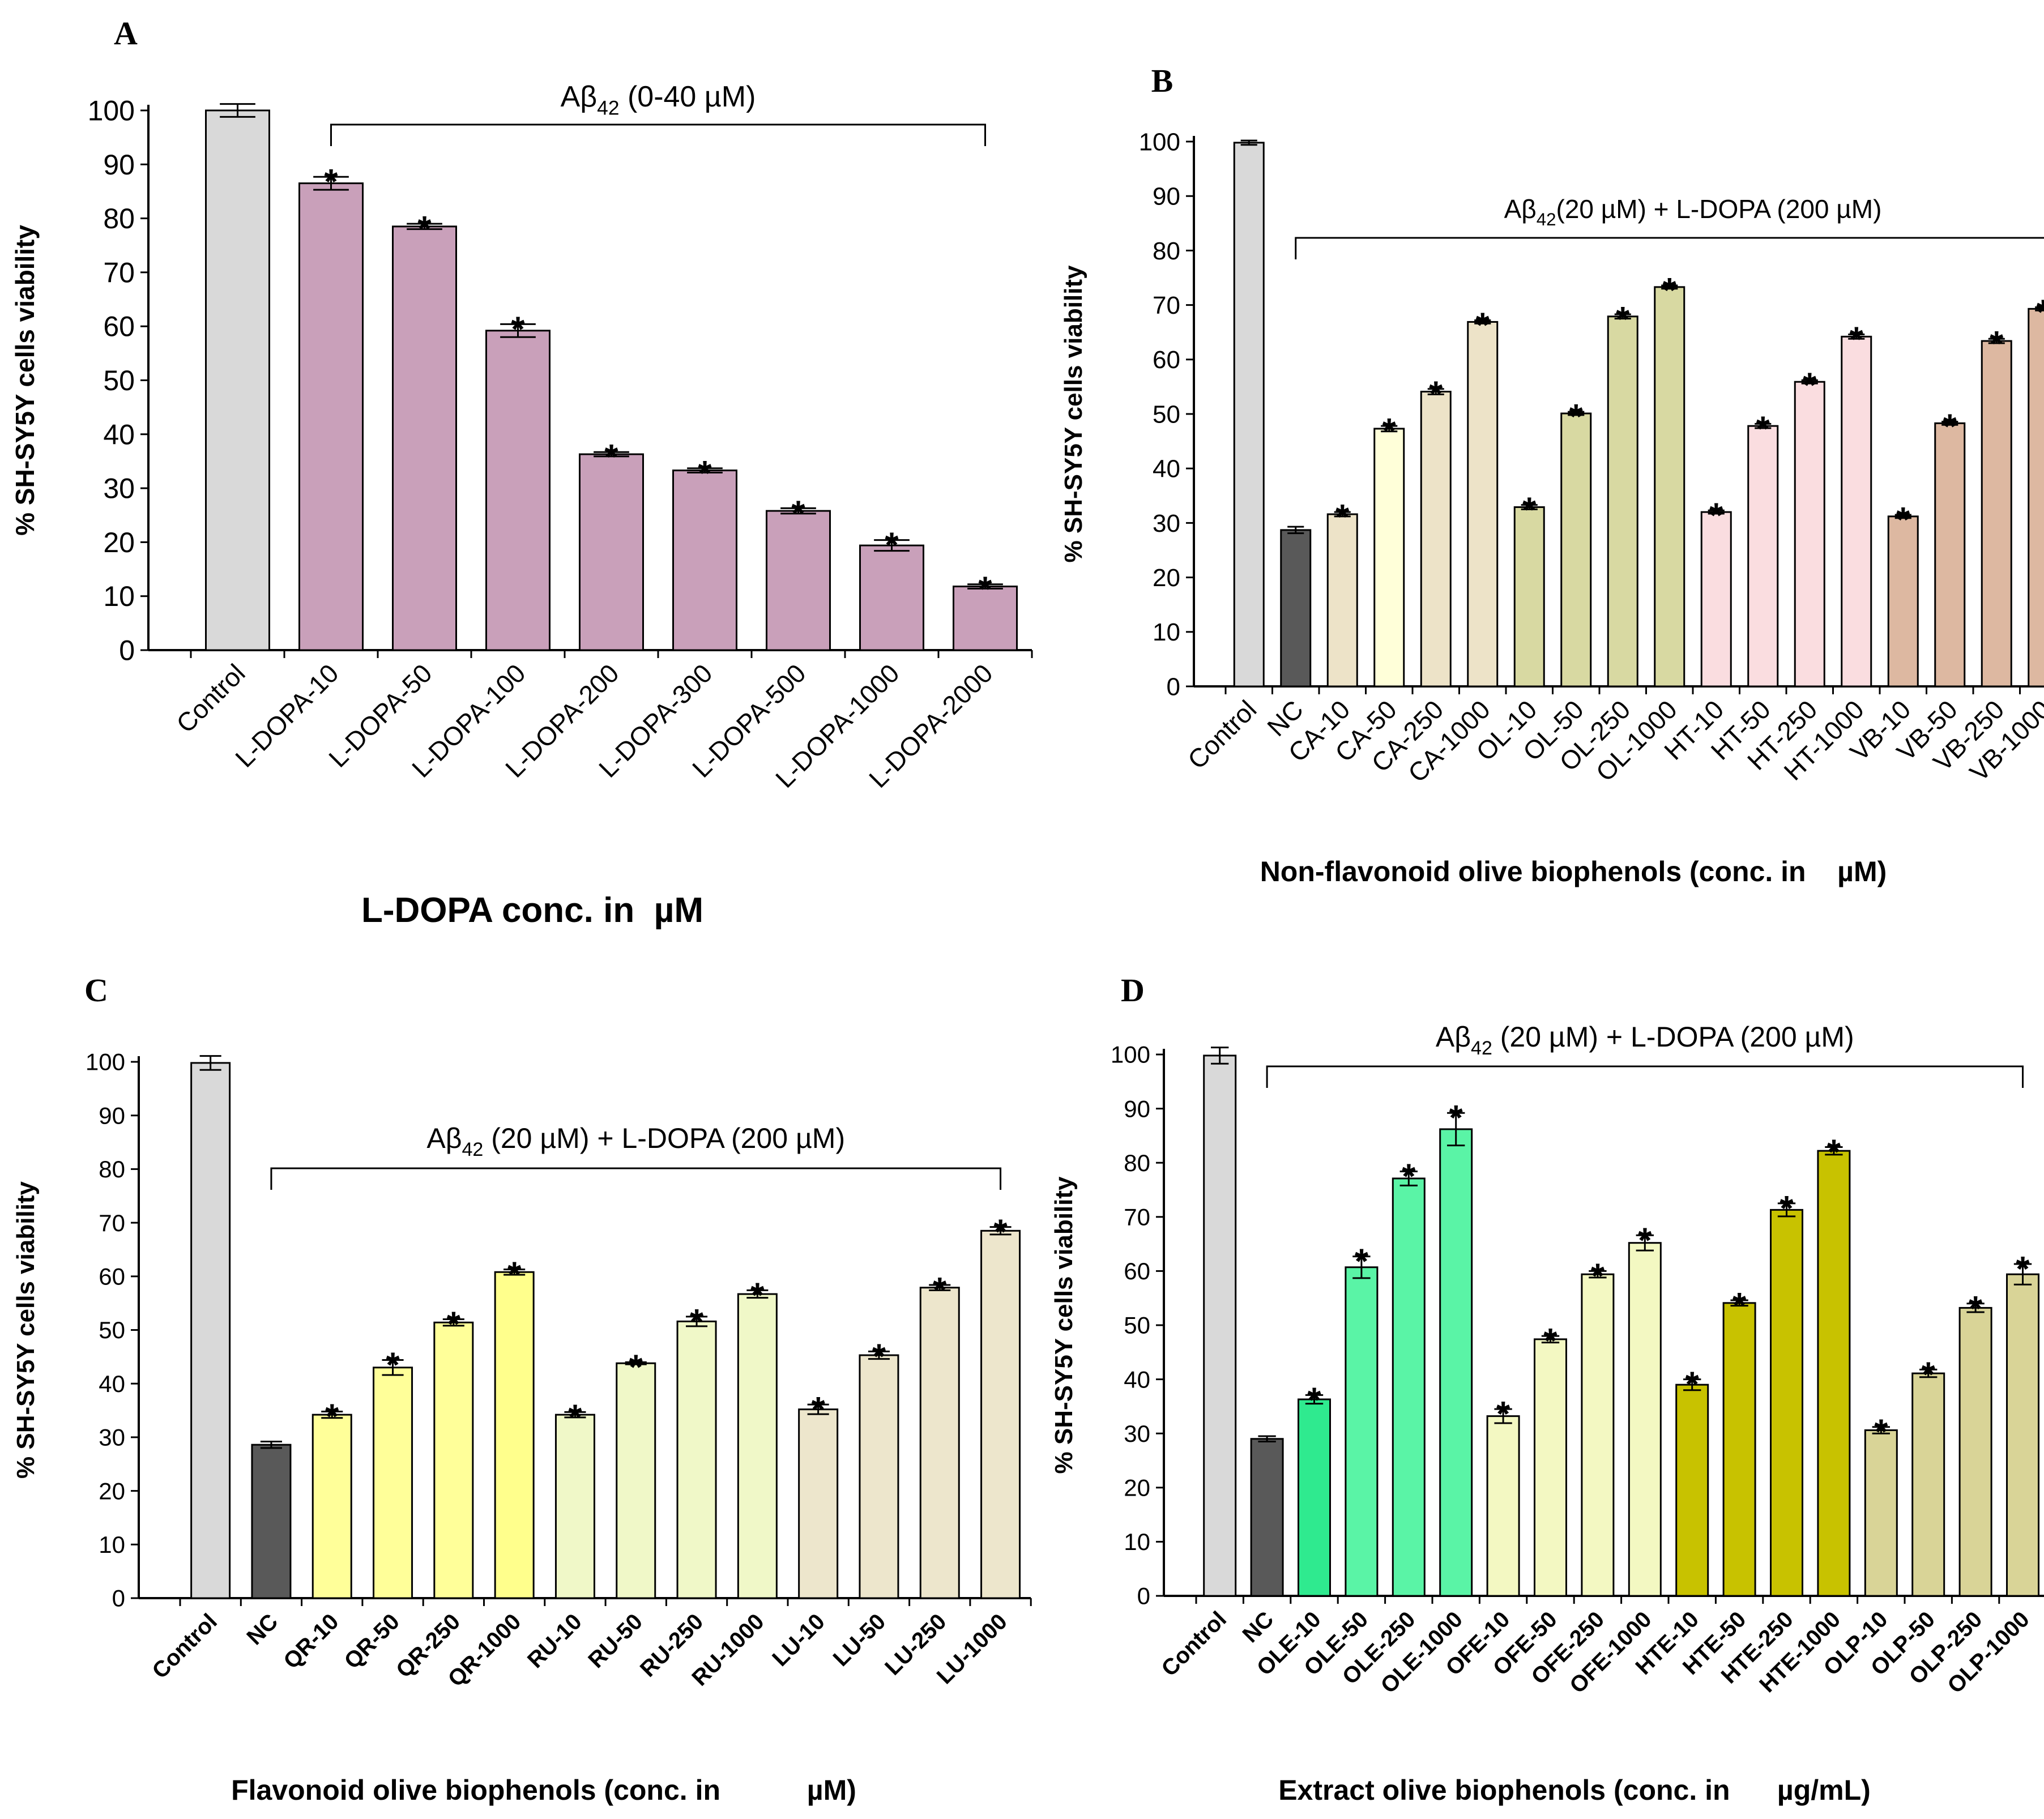 The width and height of the screenshot is (2044, 1819). What do you see at coordinates (635, 1141) in the screenshot?
I see `bracket-label: Aβ42 (20 µM) + L-DOPA (200 µM)` at bounding box center [635, 1141].